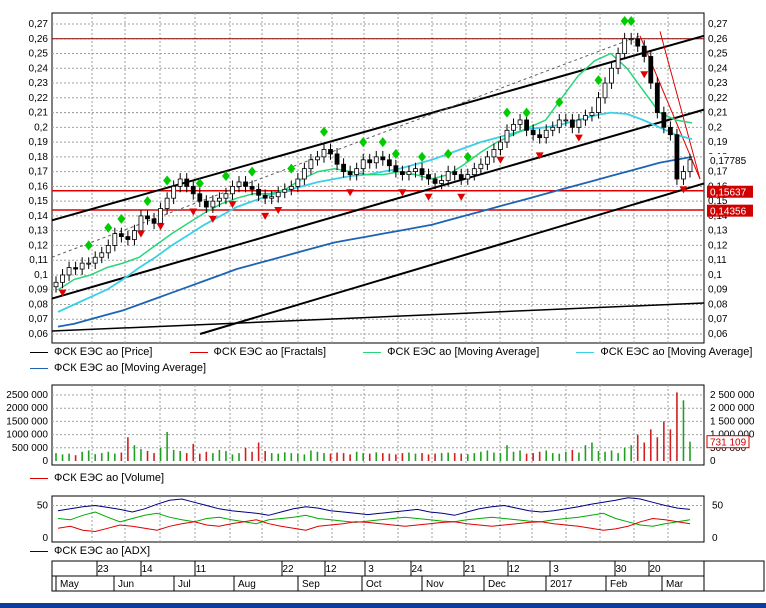 The height and width of the screenshot is (608, 766). What do you see at coordinates (732, 408) in the screenshot?
I see `volume-tick-right: 2 000 000` at bounding box center [732, 408].